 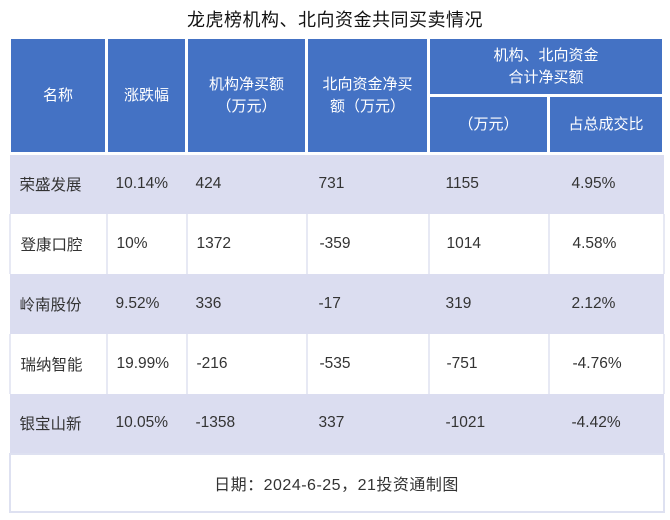 What do you see at coordinates (367, 243) in the screenshot?
I see `cell-northbound-net: -359` at bounding box center [367, 243].